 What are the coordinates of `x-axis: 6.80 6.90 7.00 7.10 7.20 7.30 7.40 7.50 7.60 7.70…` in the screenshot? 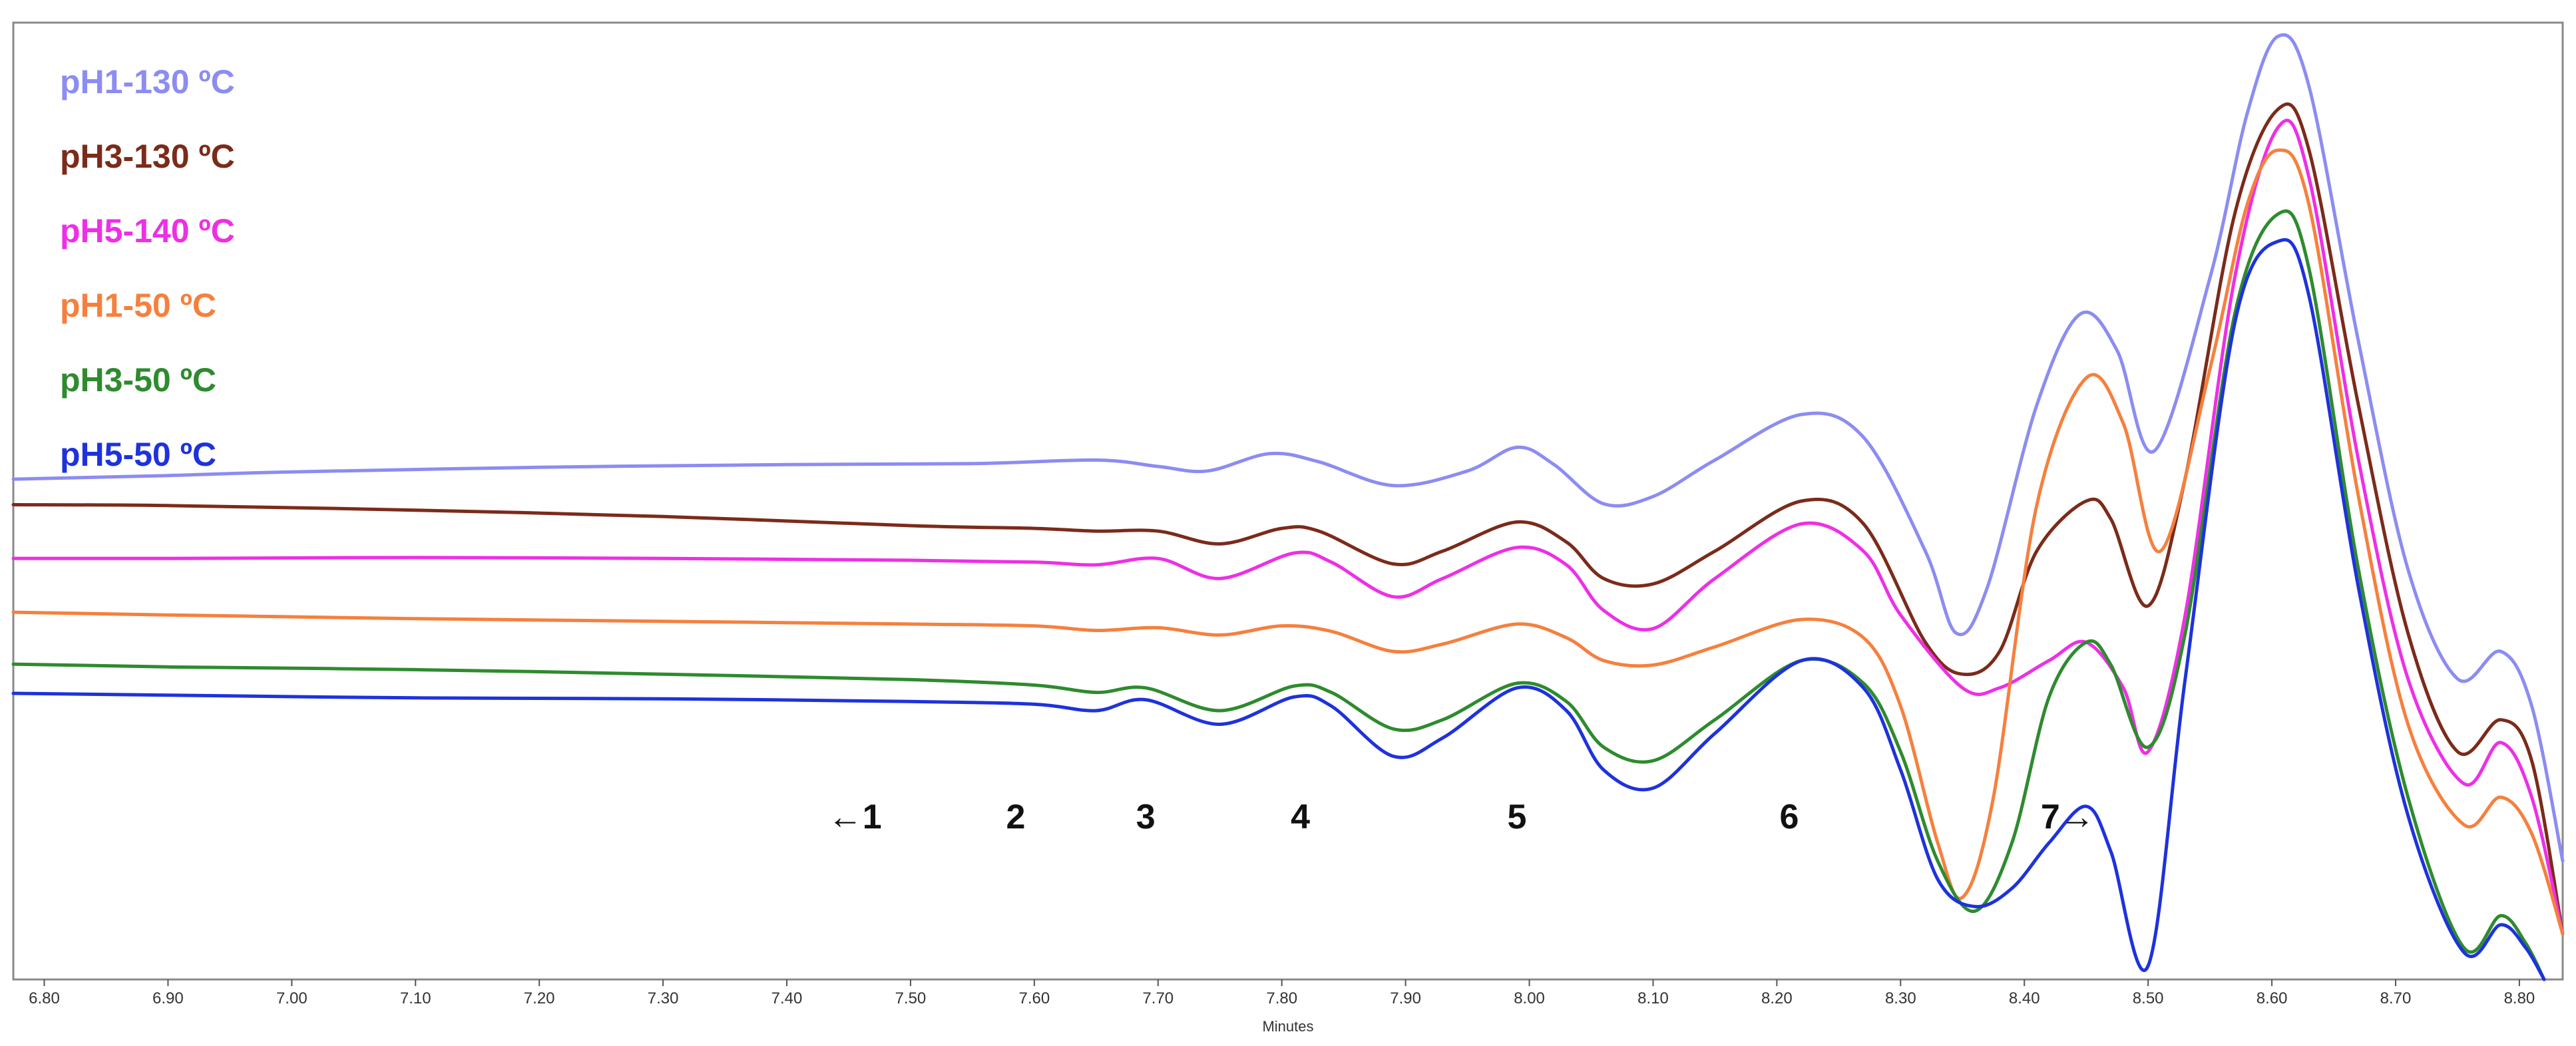 It's located at (1282, 993).